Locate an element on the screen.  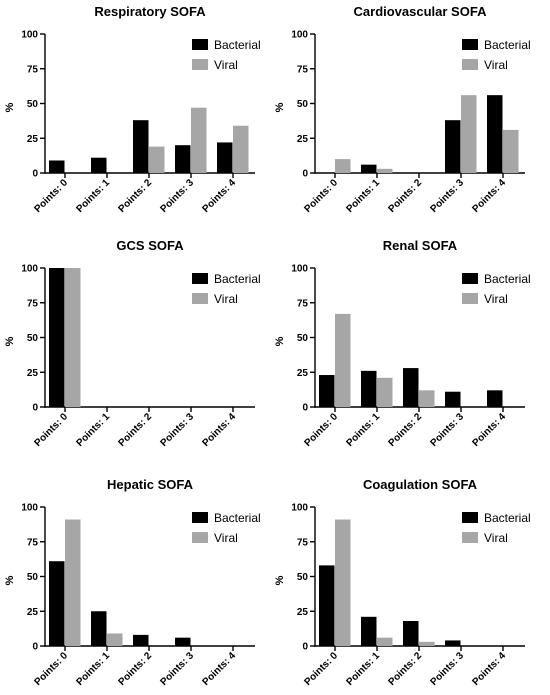
chart-title: Respiratory SOFA is located at coordinates (150, 11).